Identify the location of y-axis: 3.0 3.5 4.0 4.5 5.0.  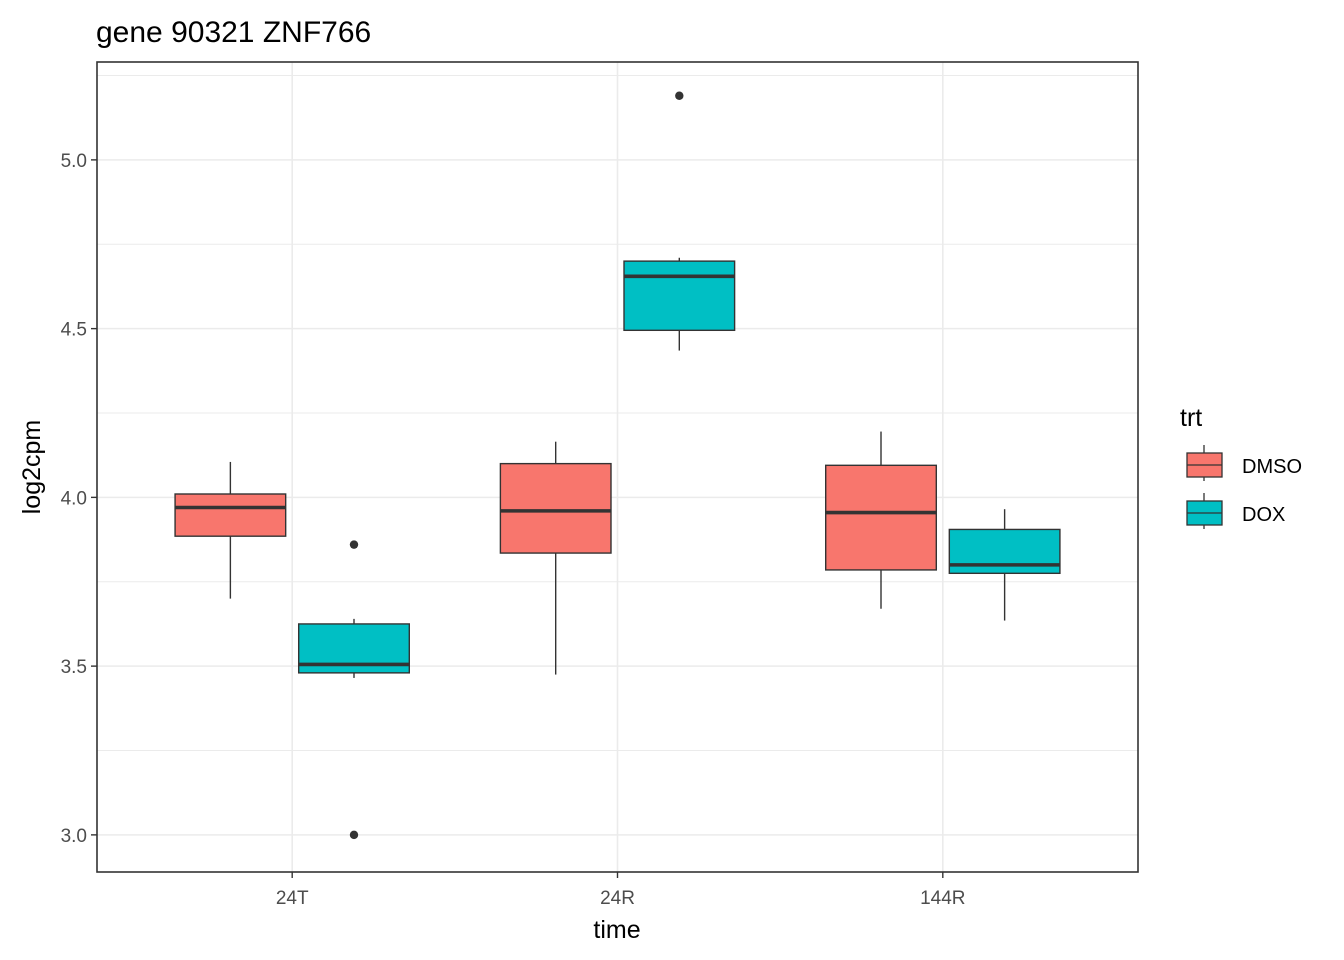
(79, 499).